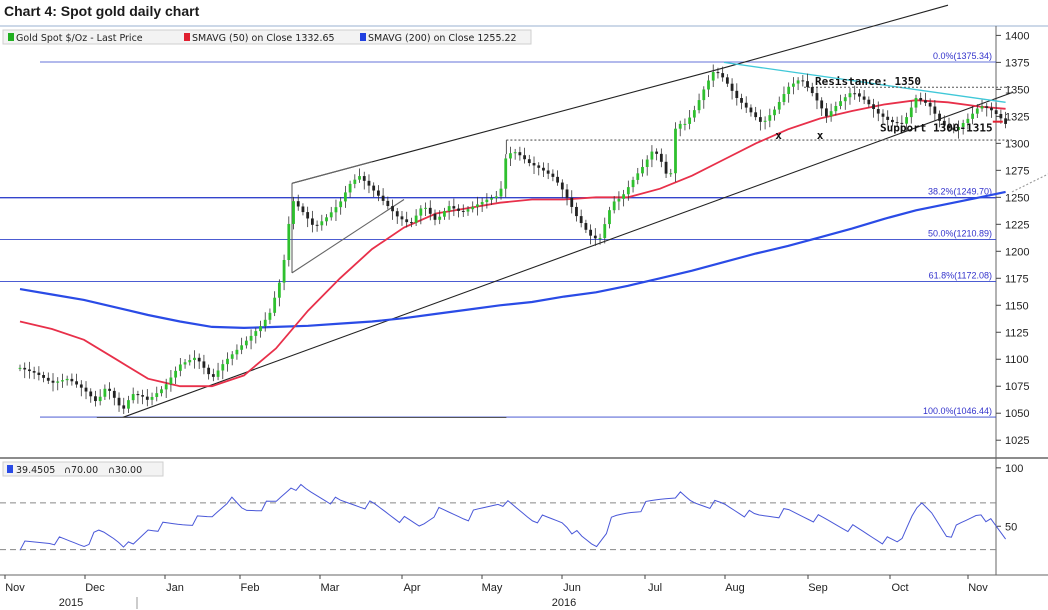 This screenshot has height=610, width=1048. I want to click on fib-label: 0.0%(1375.34), so click(962, 56).